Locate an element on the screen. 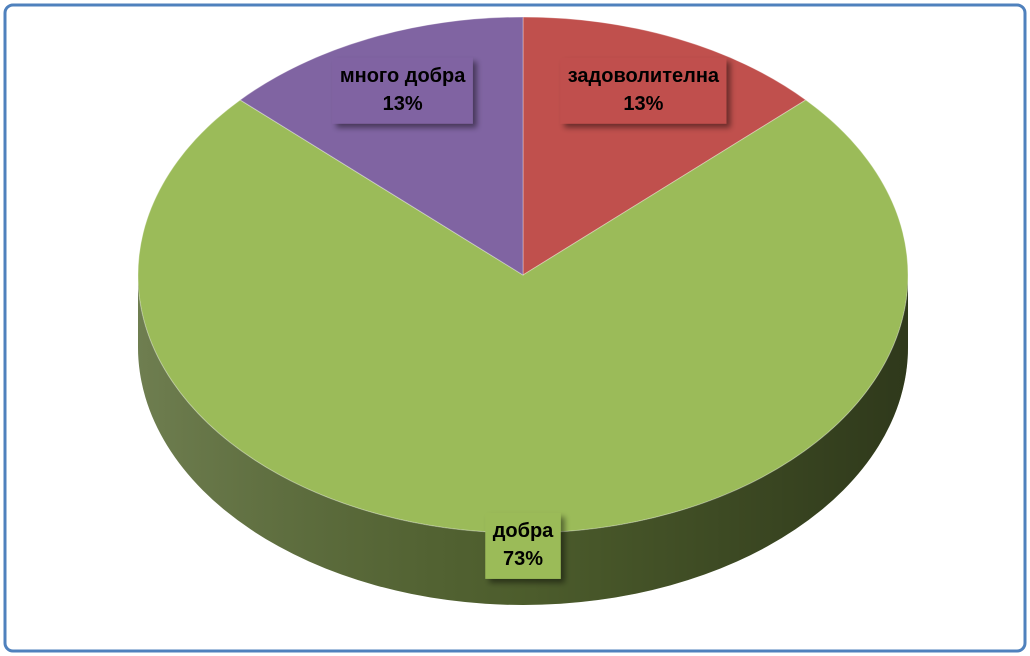 The width and height of the screenshot is (1030, 656). category-label: много добра is located at coordinates (403, 76).